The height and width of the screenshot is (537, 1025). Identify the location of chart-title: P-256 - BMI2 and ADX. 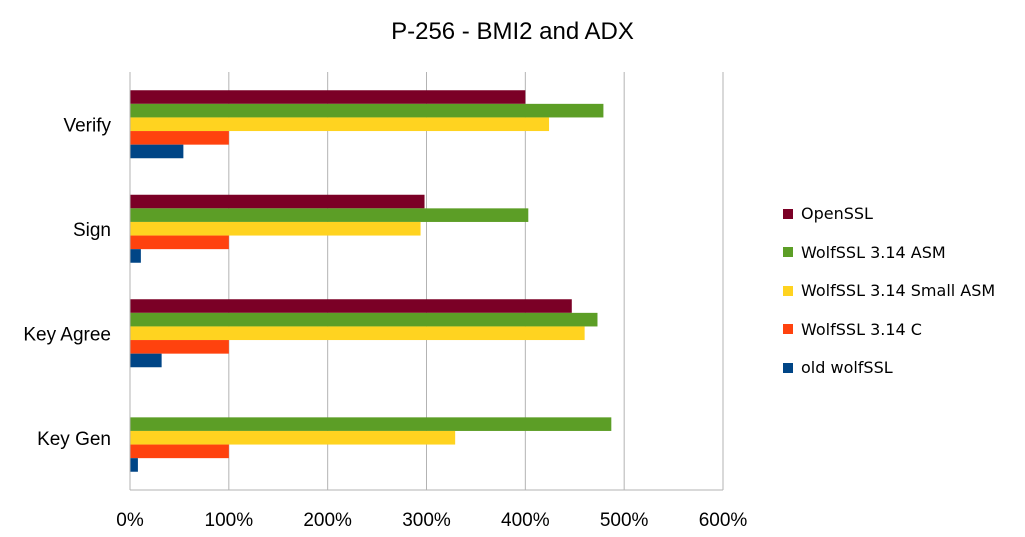
(512, 31).